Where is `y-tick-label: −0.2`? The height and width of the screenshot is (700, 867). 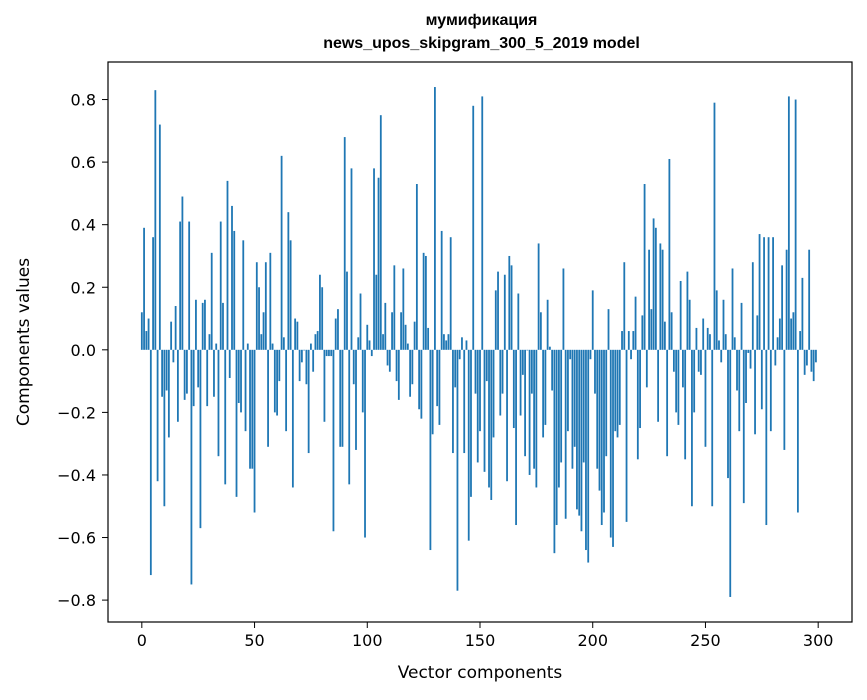
y-tick-label: −0.2 is located at coordinates (76, 412).